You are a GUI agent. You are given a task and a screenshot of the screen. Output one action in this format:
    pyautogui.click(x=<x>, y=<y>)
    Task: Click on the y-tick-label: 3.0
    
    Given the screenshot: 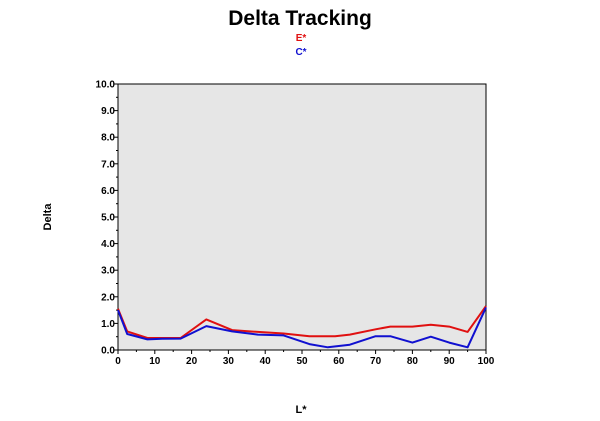 What is the action you would take?
    pyautogui.click(x=108, y=271)
    